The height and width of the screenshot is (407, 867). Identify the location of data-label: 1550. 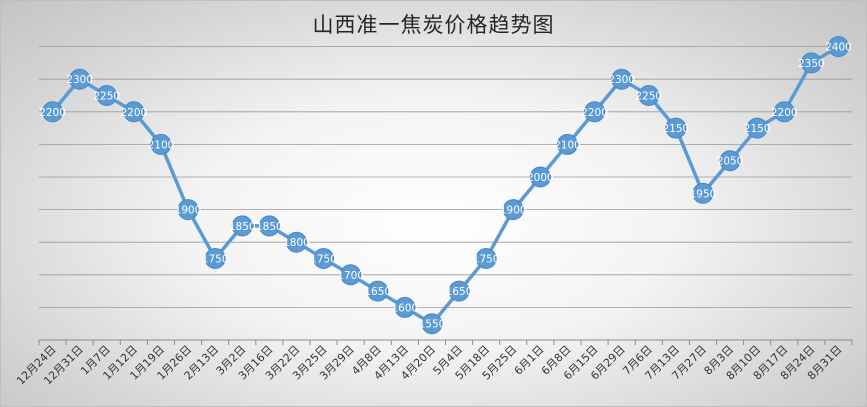
(432, 325).